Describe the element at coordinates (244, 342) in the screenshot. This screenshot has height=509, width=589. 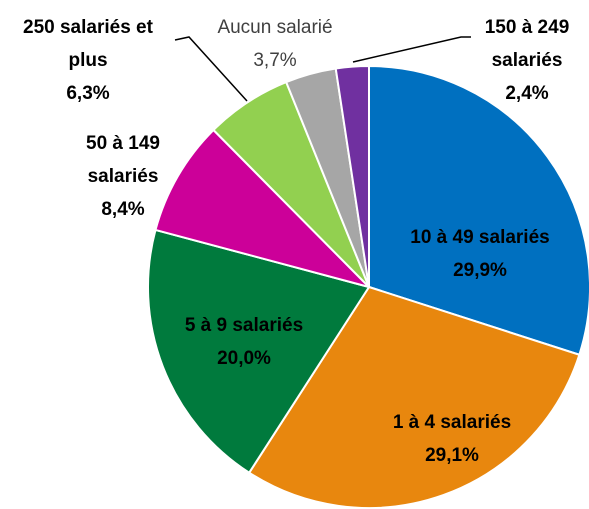
I see `slice-label: 5 à 9 salariés 20,0%` at that location.